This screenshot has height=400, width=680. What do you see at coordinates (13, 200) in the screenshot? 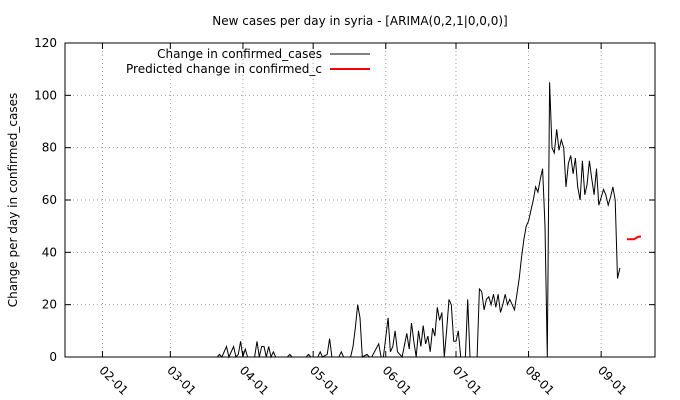
I see `y-axis-label: Change per day in confirmed_cases` at bounding box center [13, 200].